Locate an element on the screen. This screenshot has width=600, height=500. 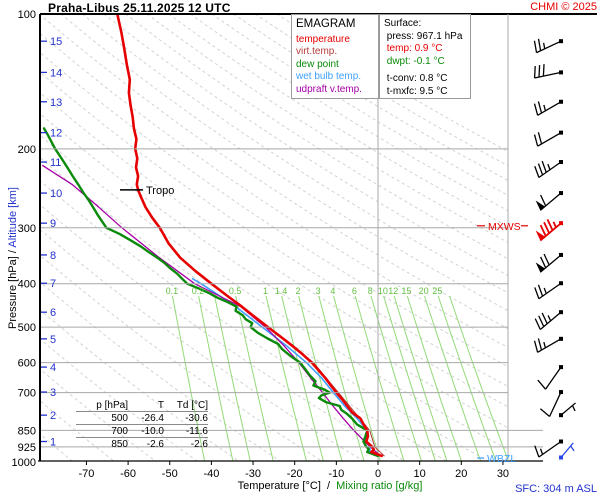
temperature-tick-label: -60 is located at coordinates (128, 474).